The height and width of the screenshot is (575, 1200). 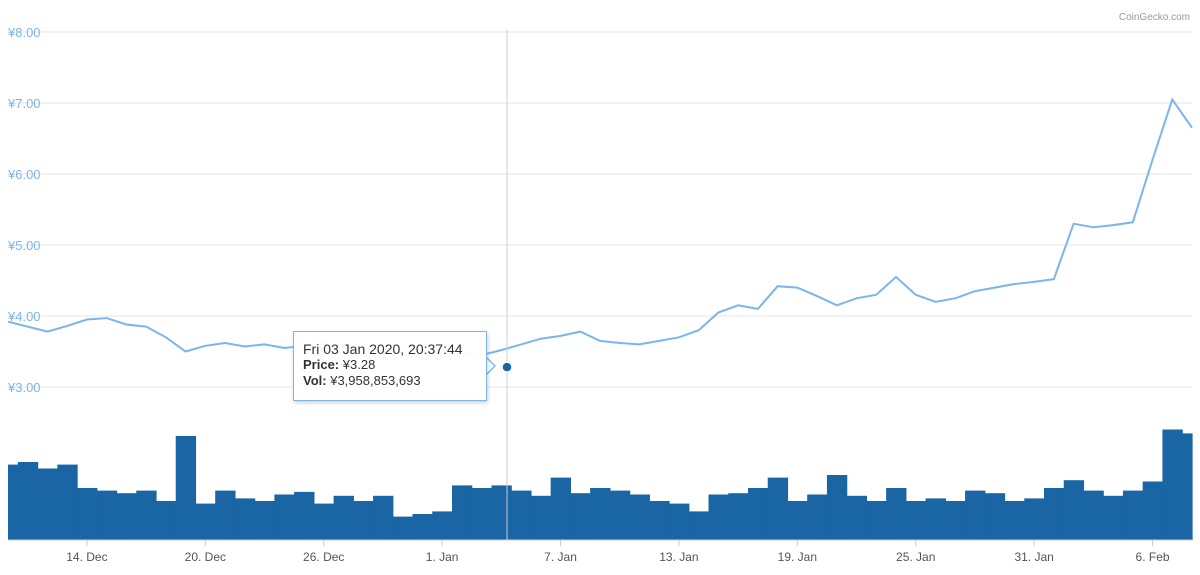 I want to click on x-tick-label: 19. Jan, so click(x=797, y=557).